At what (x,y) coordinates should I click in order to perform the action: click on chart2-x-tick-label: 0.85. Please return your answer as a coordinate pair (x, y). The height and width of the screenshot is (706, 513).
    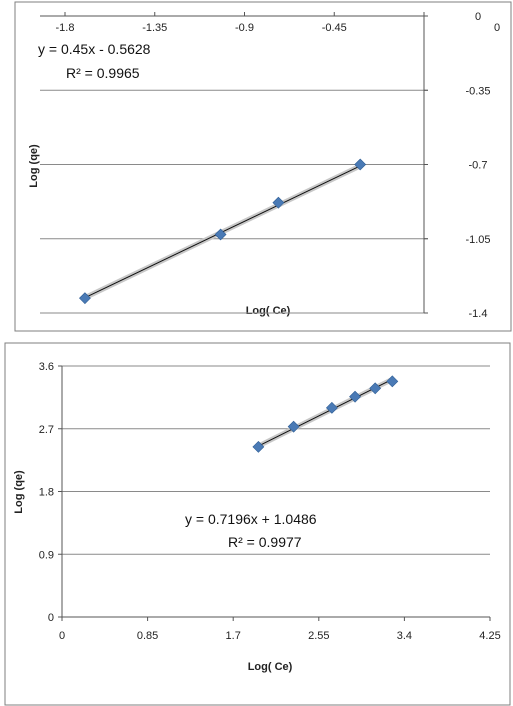
    Looking at the image, I should click on (147, 636).